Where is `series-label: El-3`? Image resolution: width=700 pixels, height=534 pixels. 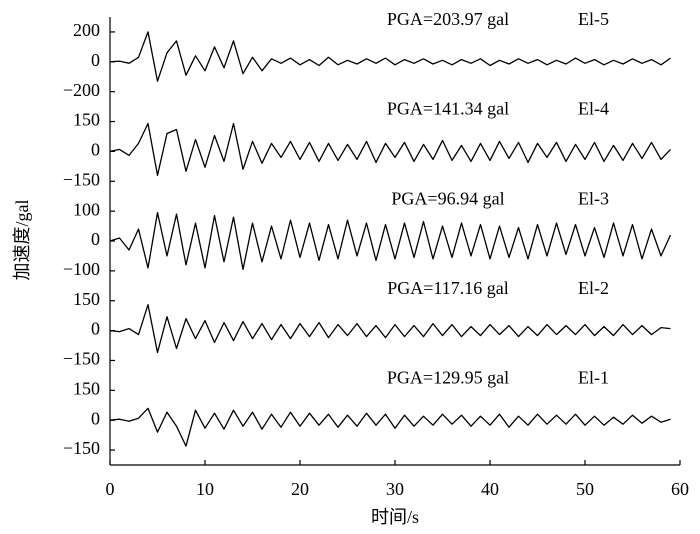
series-label: El-3 is located at coordinates (593, 198).